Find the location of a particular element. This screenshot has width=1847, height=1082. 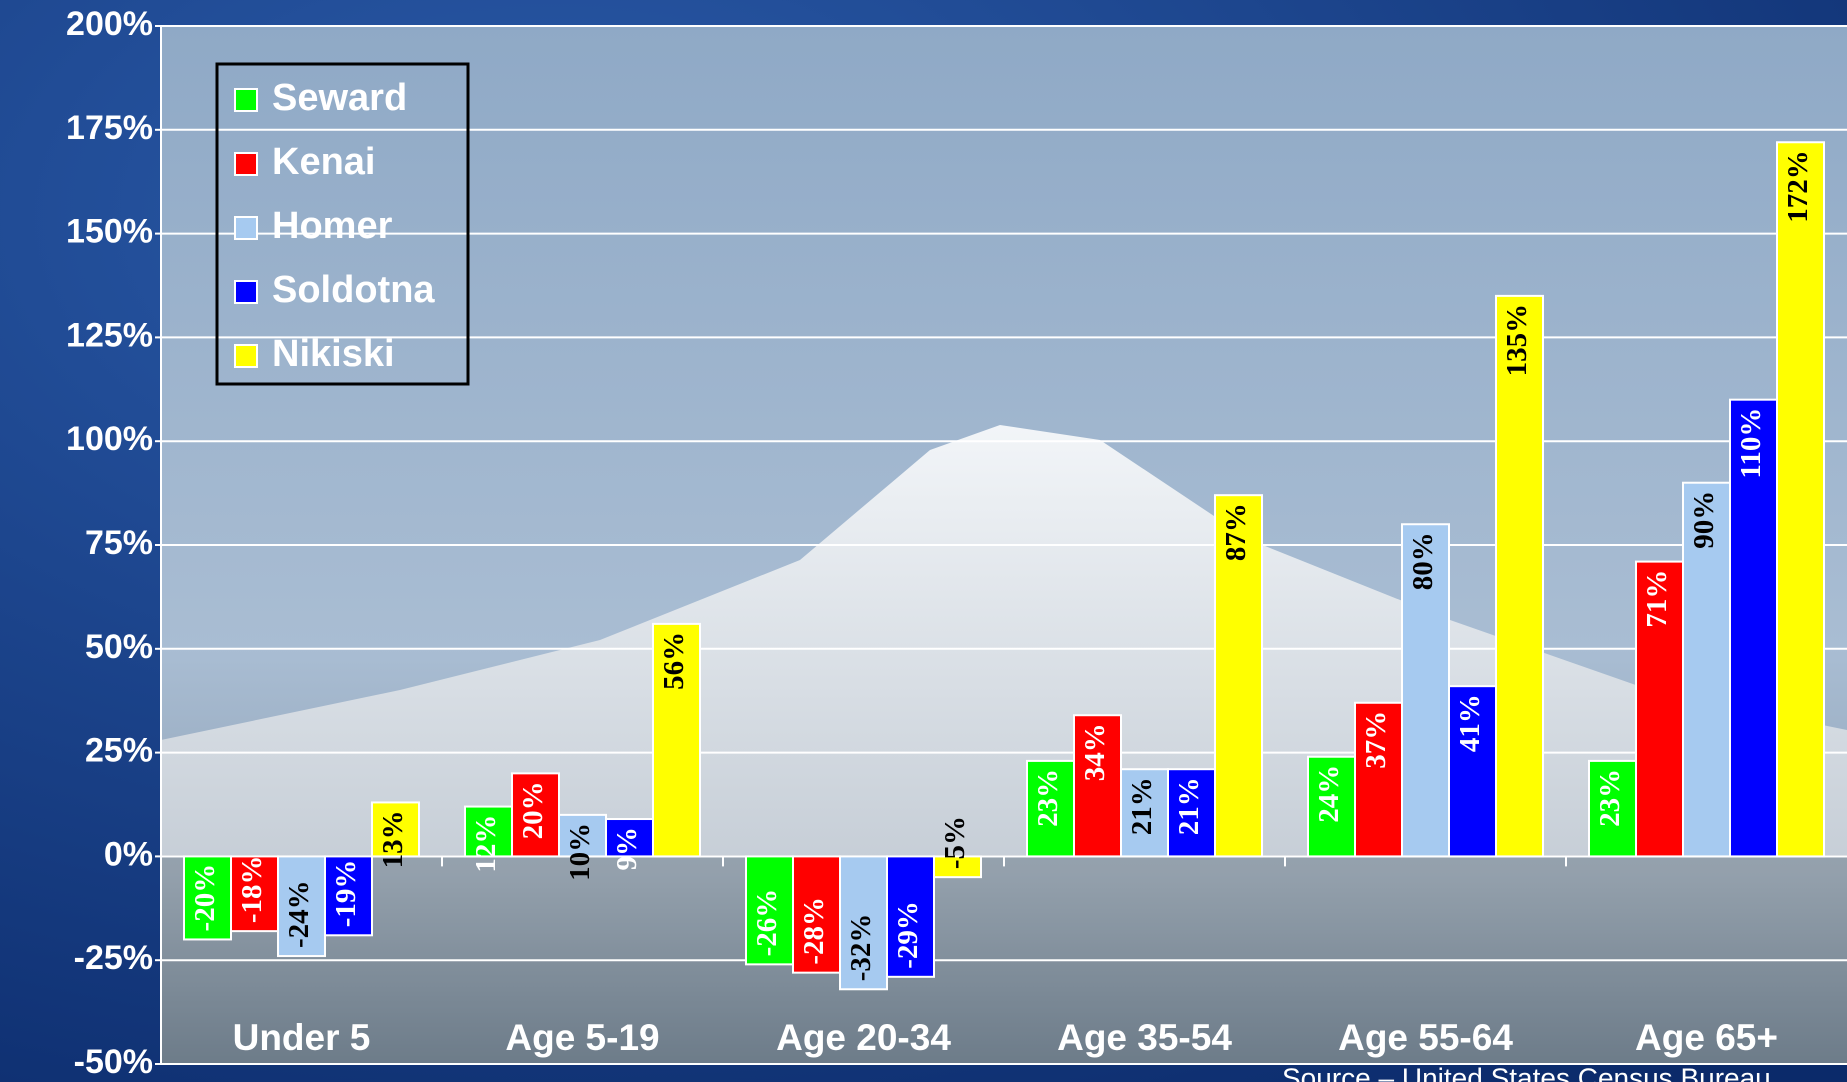

data-label: -5% is located at coordinates (955, 842).